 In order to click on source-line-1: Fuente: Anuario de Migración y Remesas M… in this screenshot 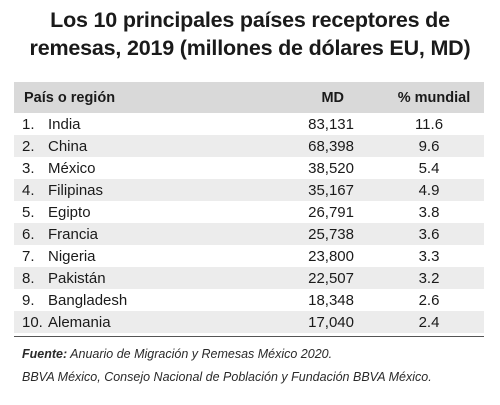, I will do `click(257, 354)`.